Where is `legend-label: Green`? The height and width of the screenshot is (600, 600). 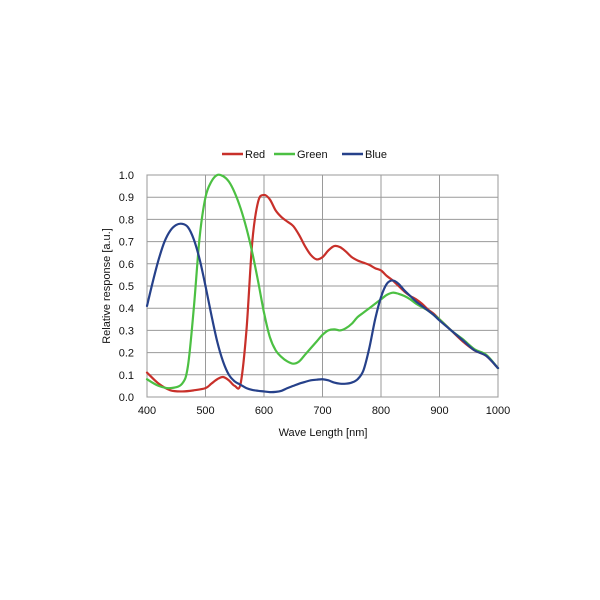 legend-label: Green is located at coordinates (312, 155).